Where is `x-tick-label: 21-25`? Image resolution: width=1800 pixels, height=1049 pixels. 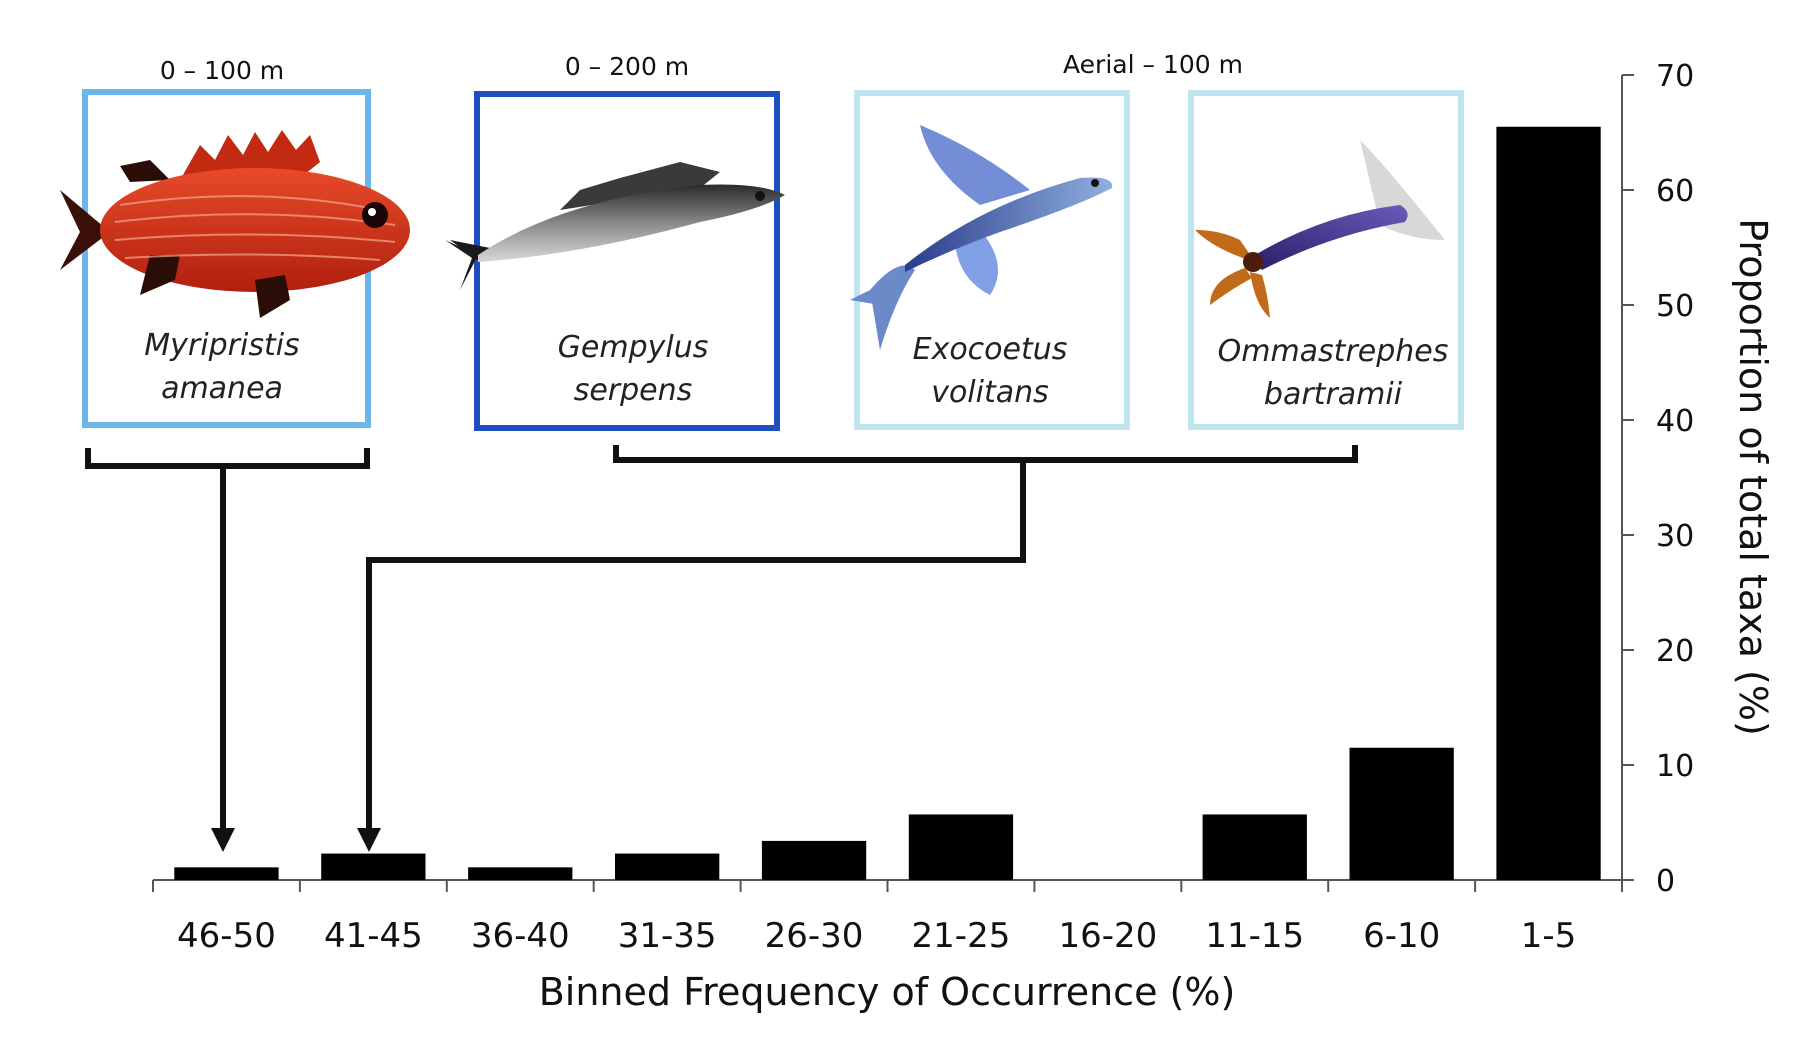 x-tick-label: 21-25 is located at coordinates (961, 936).